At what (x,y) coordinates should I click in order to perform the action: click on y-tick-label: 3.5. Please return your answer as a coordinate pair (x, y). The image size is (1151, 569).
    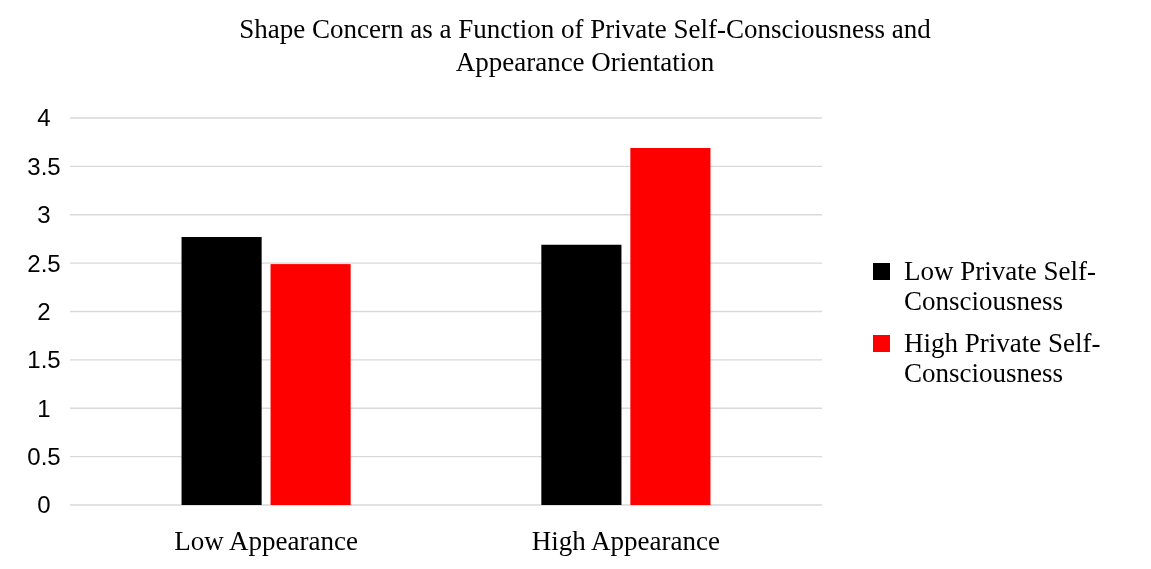
    Looking at the image, I should click on (44, 166).